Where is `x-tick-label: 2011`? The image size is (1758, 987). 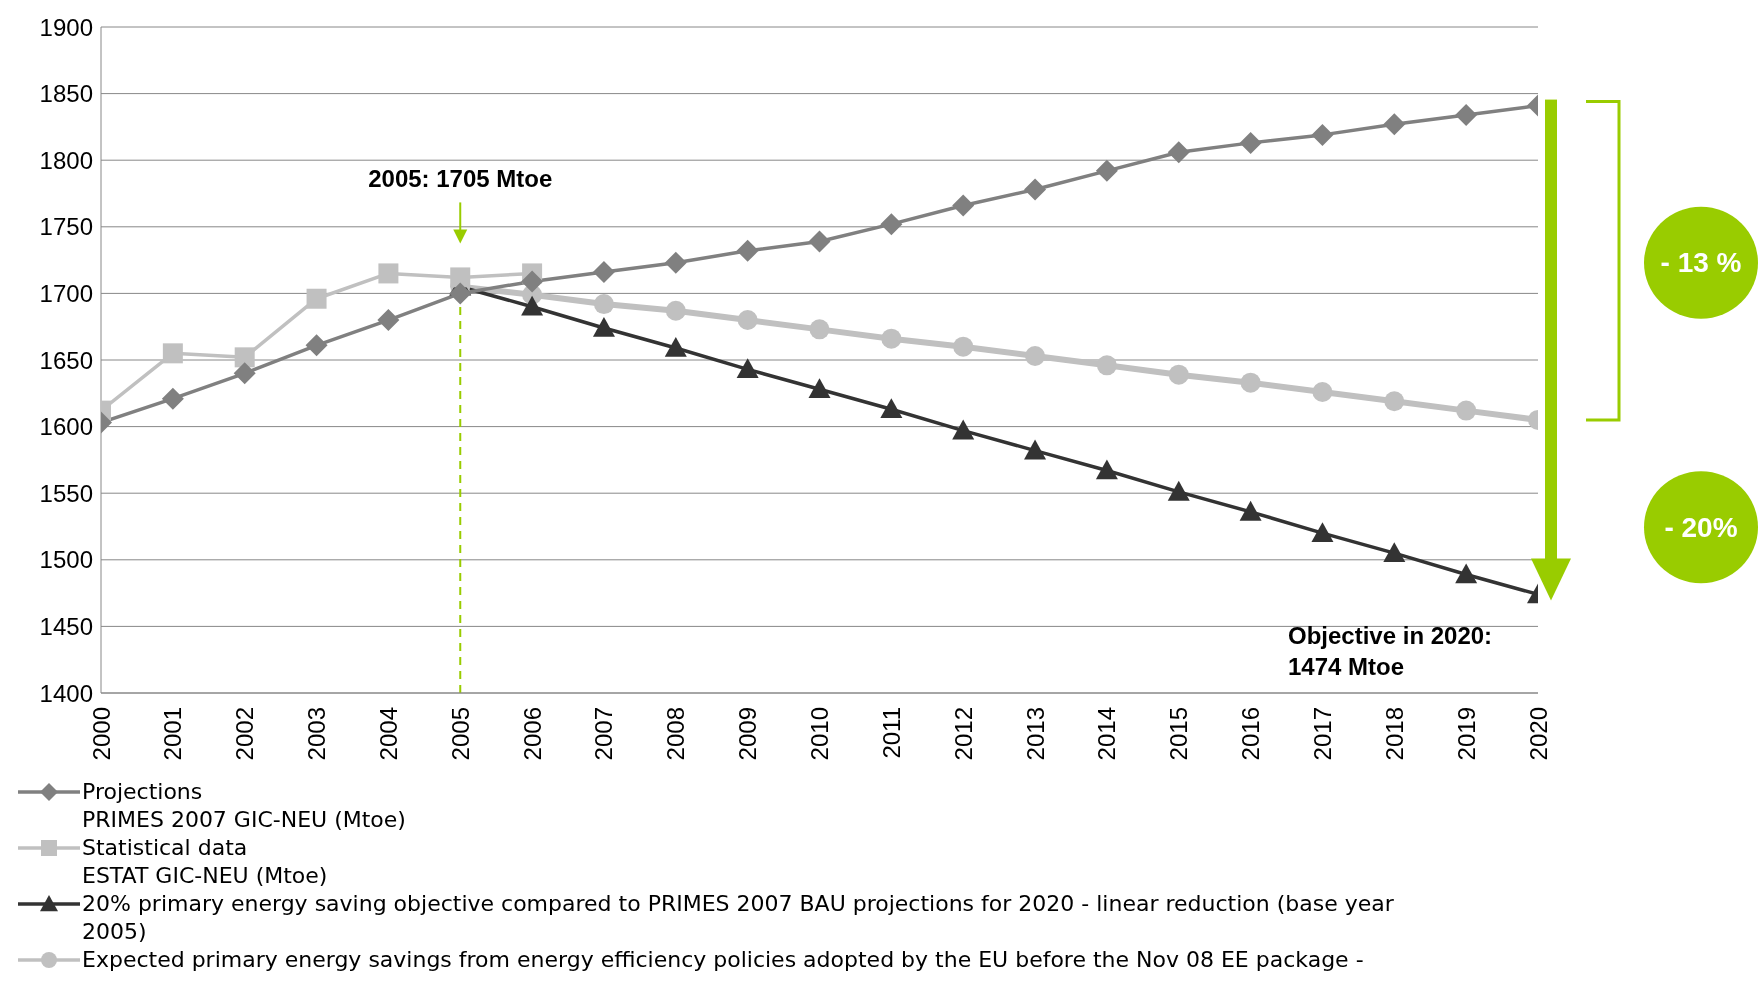
x-tick-label: 2011 is located at coordinates (891, 733).